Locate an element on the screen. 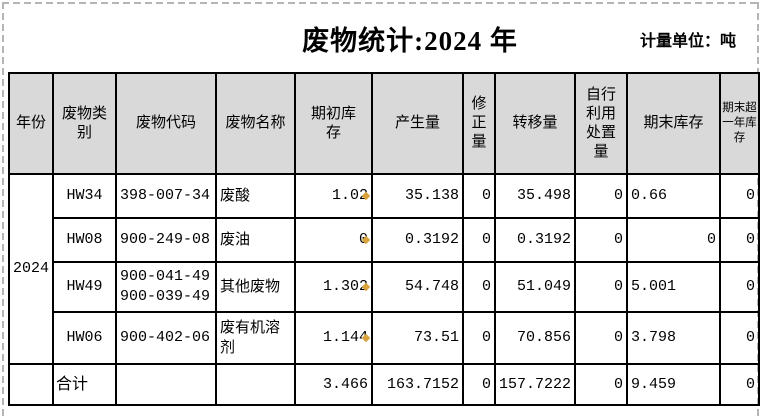 The image size is (762, 418). year-cell: 2024 is located at coordinates (31, 269).